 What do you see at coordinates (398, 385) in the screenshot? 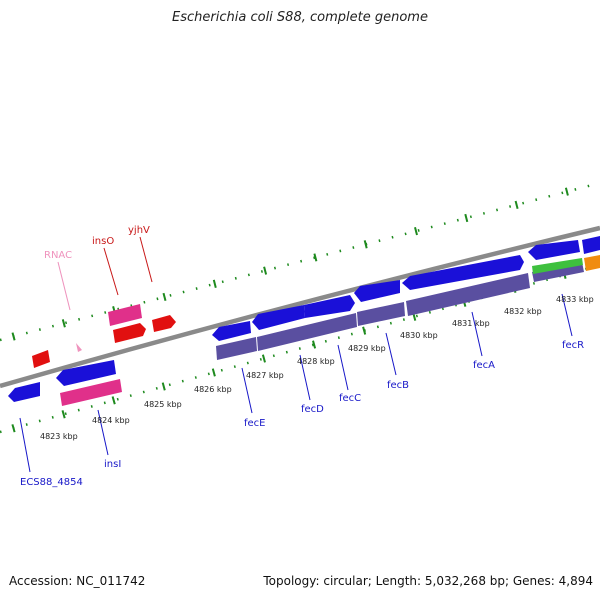
I see `gene-label-fecB: fecB` at bounding box center [398, 385].